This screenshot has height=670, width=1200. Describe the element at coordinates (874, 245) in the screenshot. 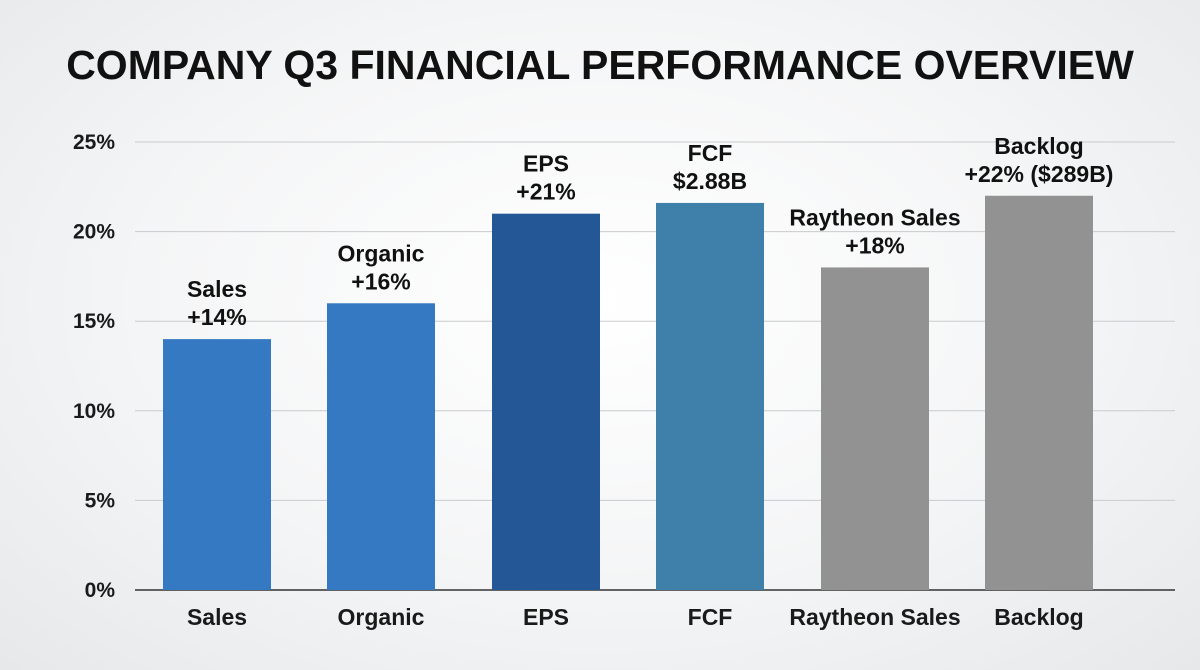

I see `data-label: +18%` at that location.